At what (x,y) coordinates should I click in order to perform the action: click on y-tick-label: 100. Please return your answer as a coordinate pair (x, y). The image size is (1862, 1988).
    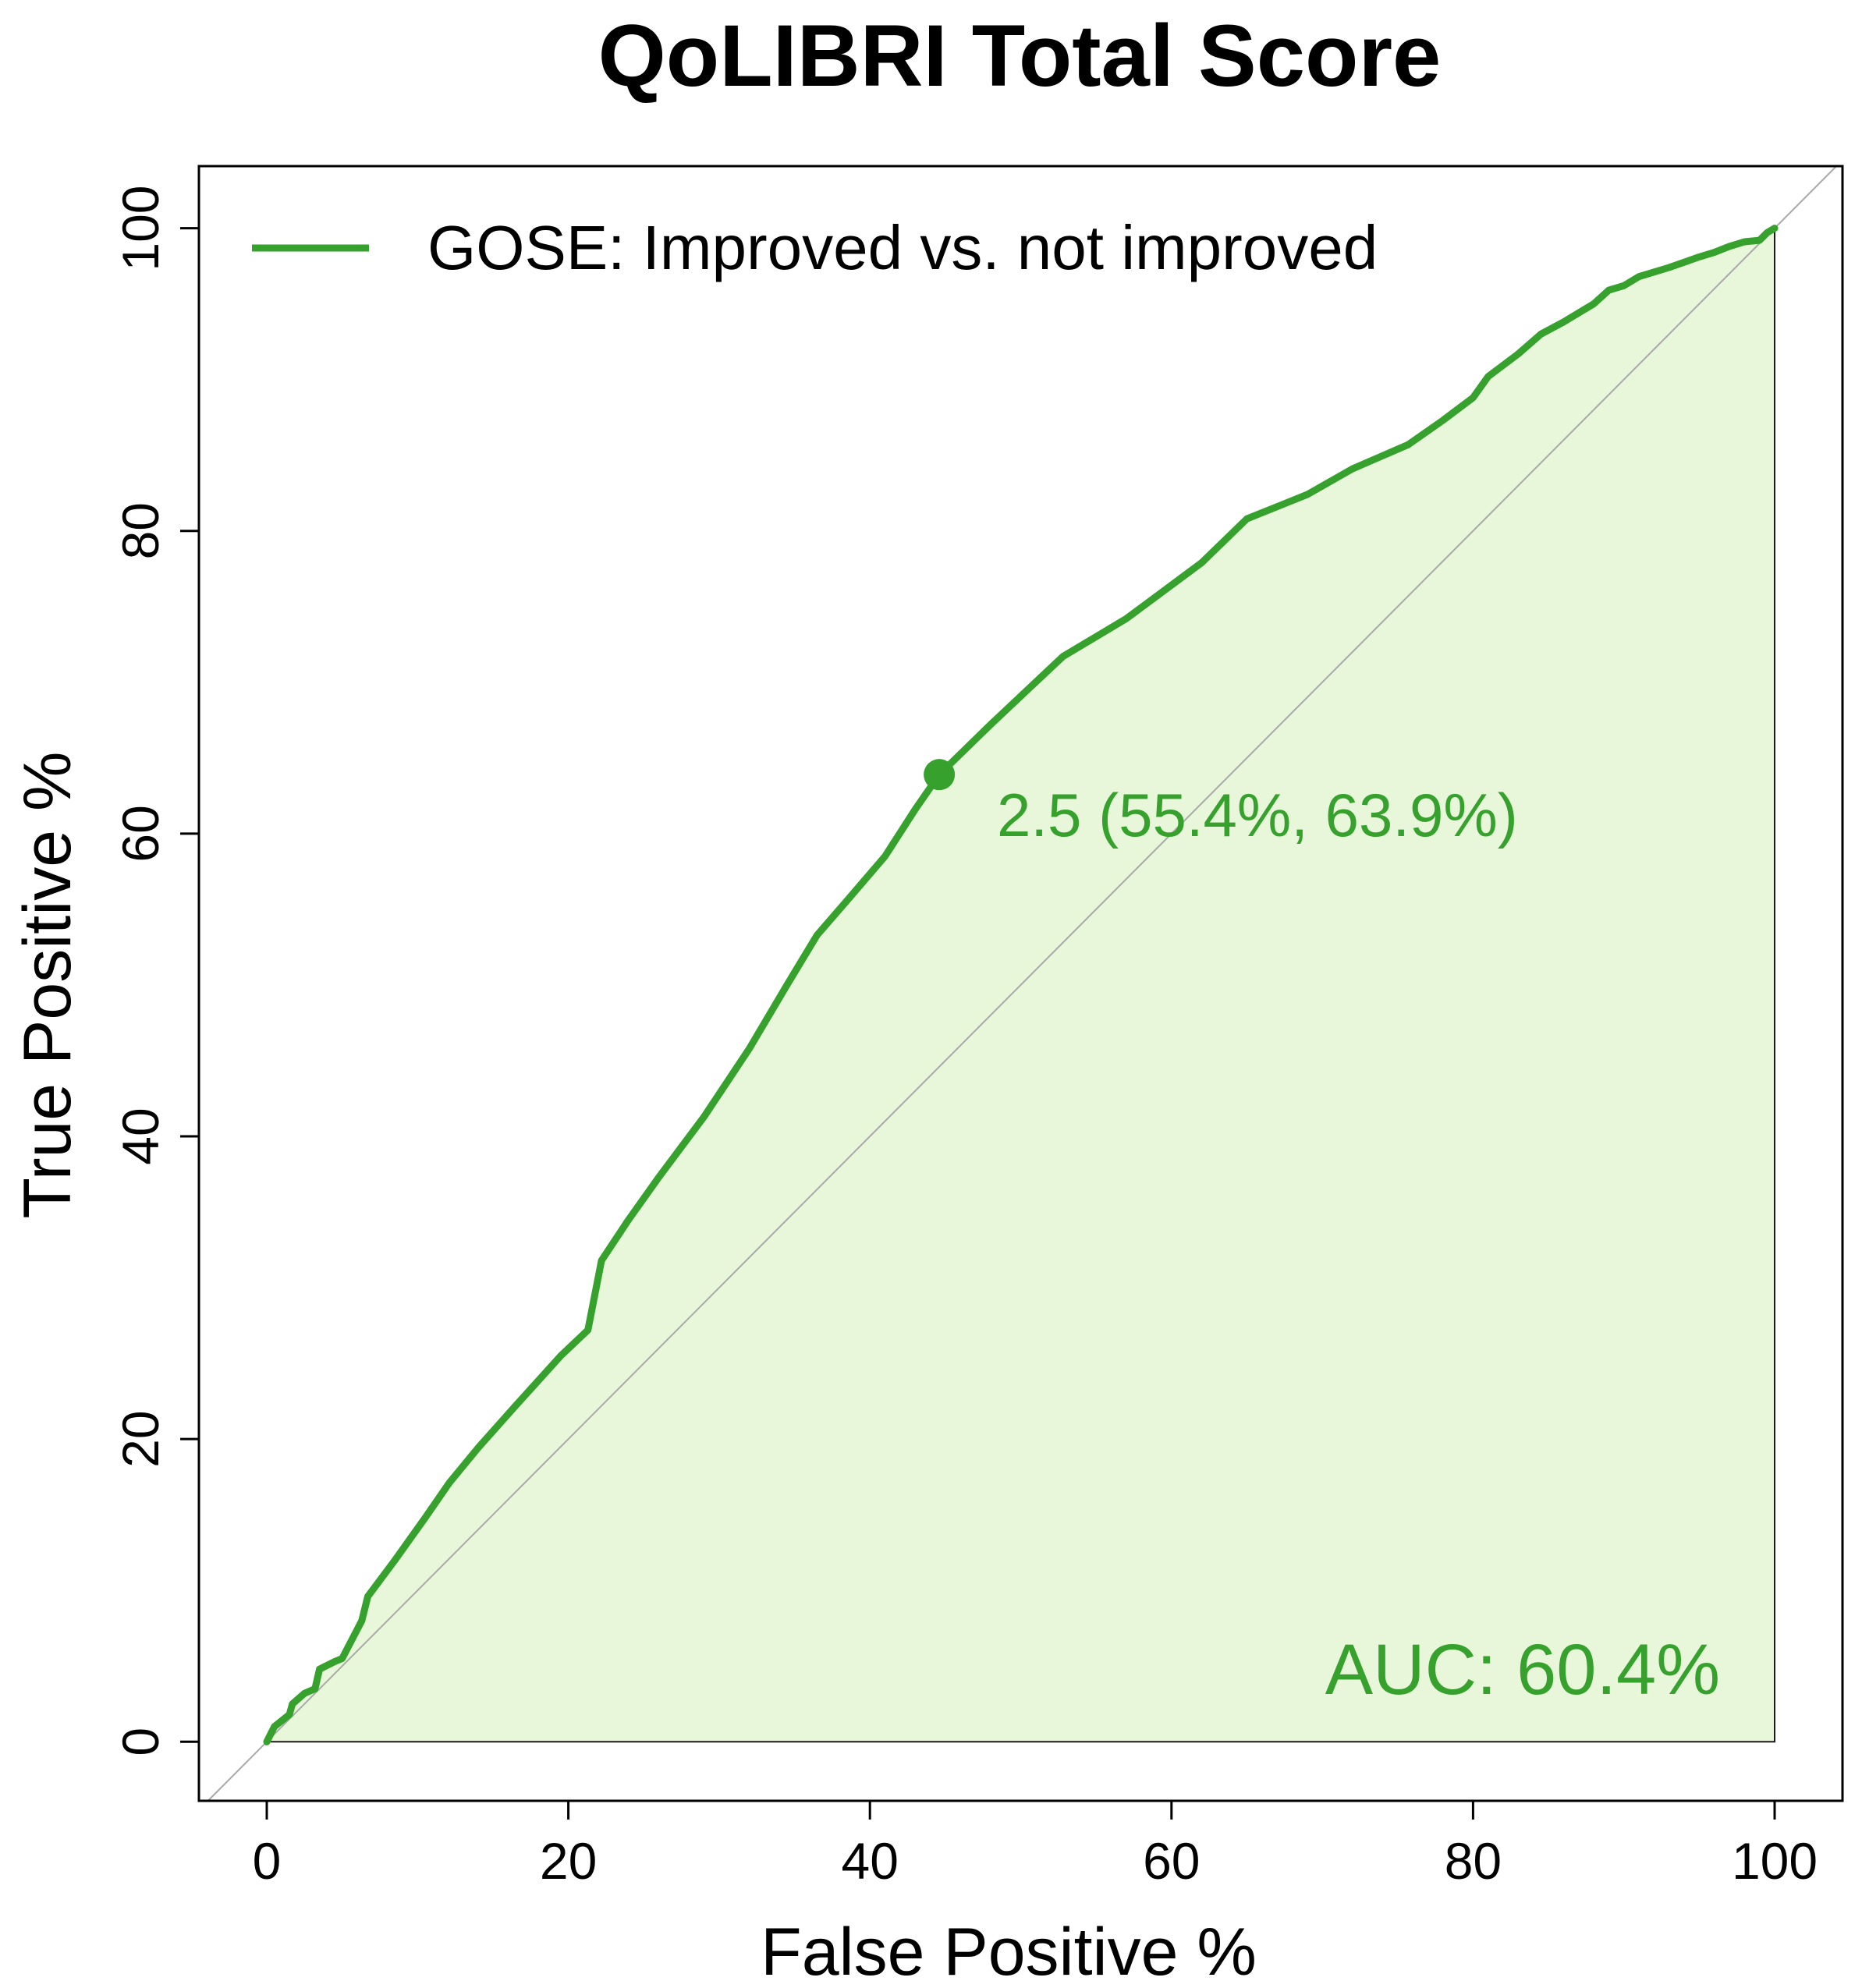
    Looking at the image, I should click on (140, 228).